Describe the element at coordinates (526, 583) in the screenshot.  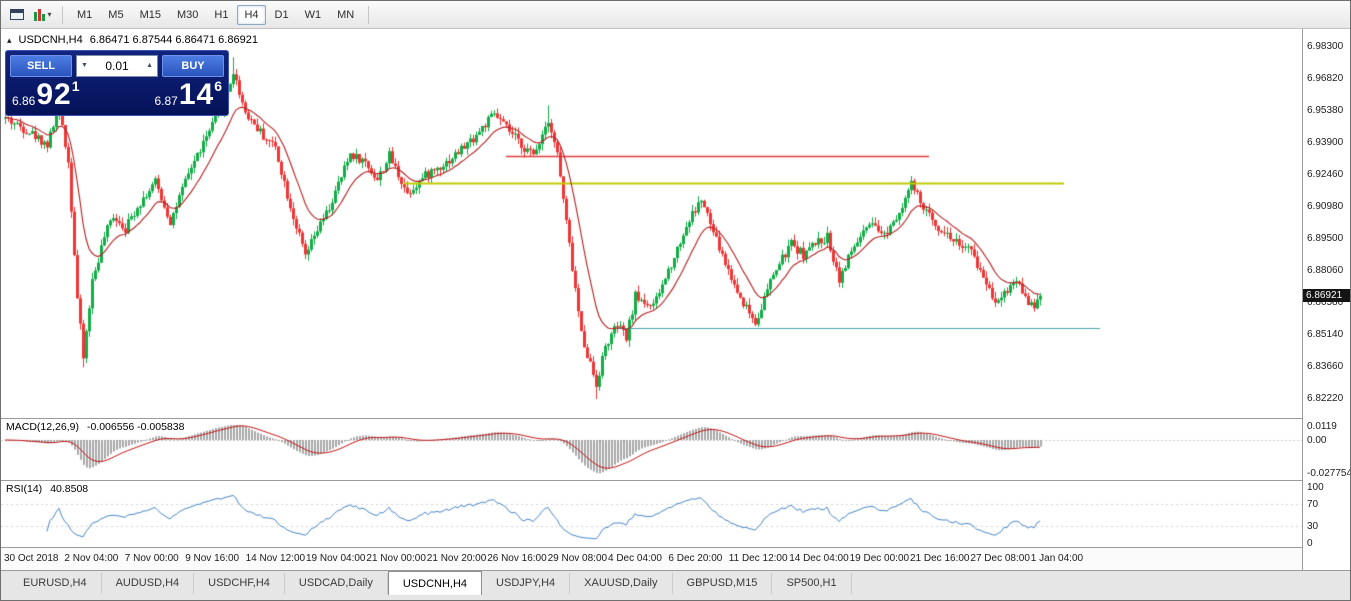
I see `chart-tab-usdjpy-h4: USDJPY,H4` at that location.